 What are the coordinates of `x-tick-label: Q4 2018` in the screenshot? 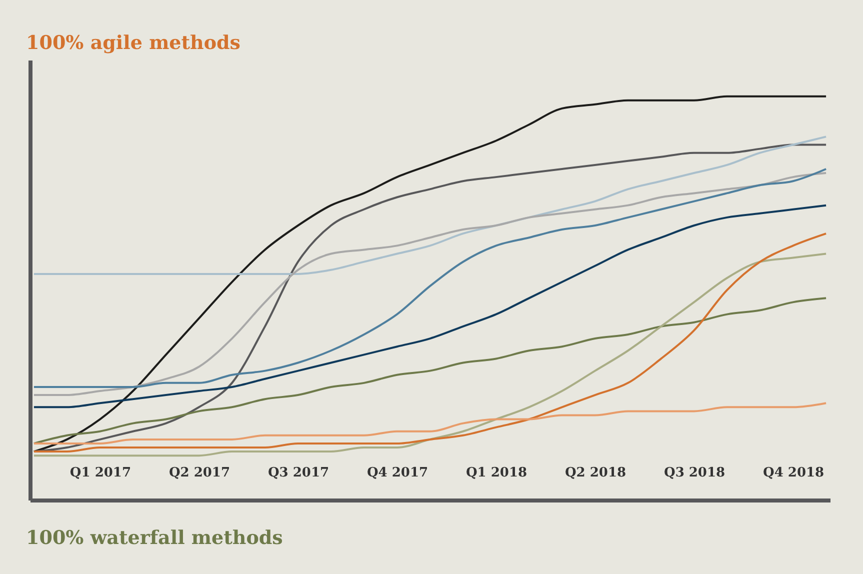 It's located at (793, 473).